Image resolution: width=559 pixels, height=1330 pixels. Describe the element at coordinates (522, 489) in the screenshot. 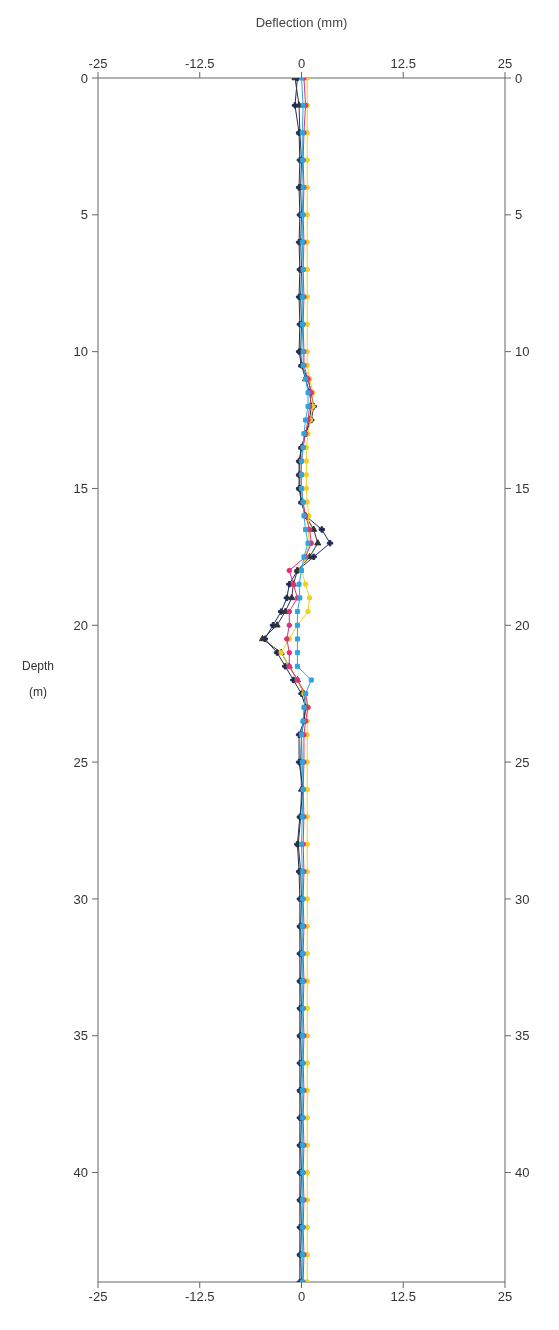

I see `y2-tick-label: 15` at that location.